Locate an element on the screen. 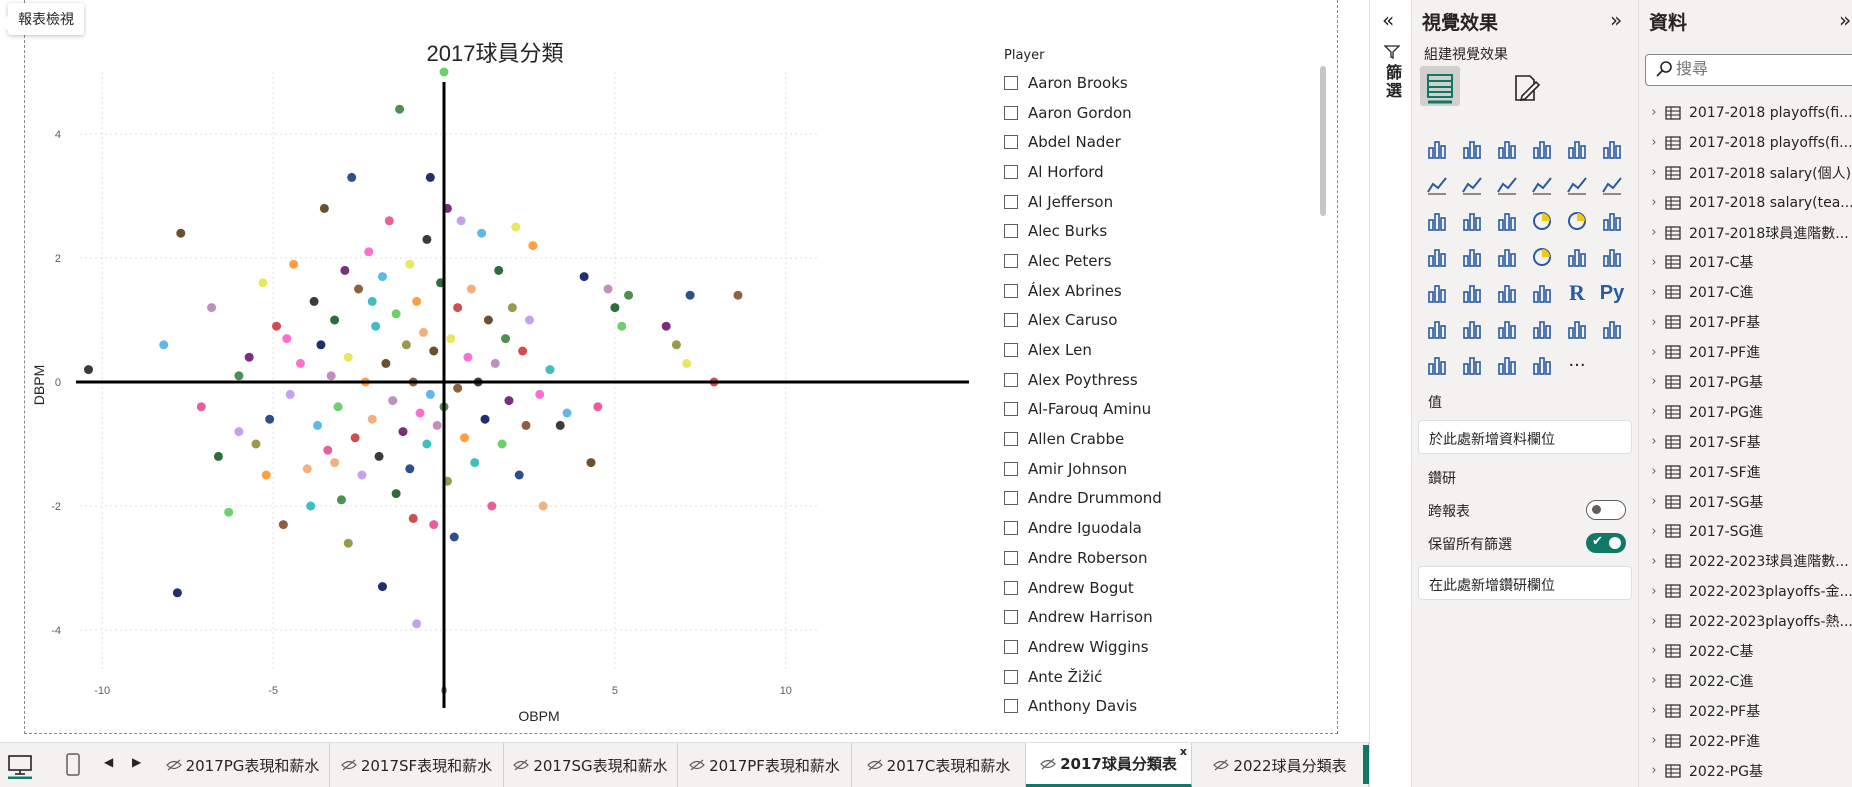  decomposition-tree-icon is located at coordinates (1472, 329).